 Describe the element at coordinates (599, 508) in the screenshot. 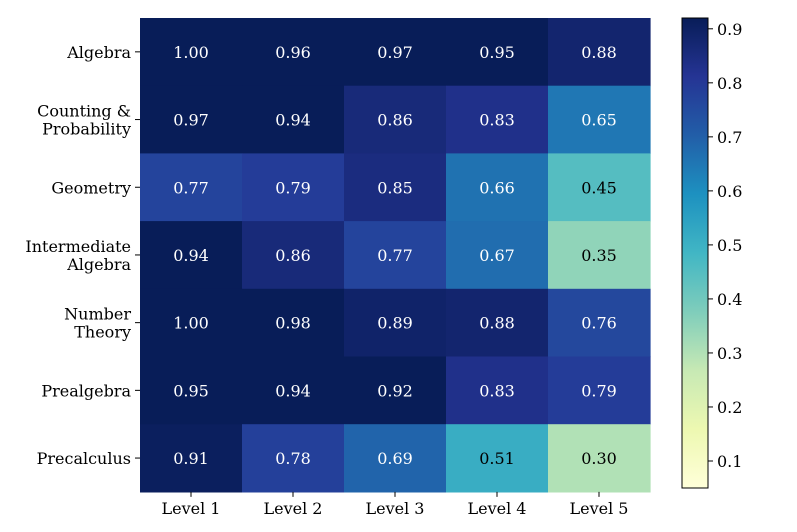

I see `x-tick-label: Level 5` at that location.